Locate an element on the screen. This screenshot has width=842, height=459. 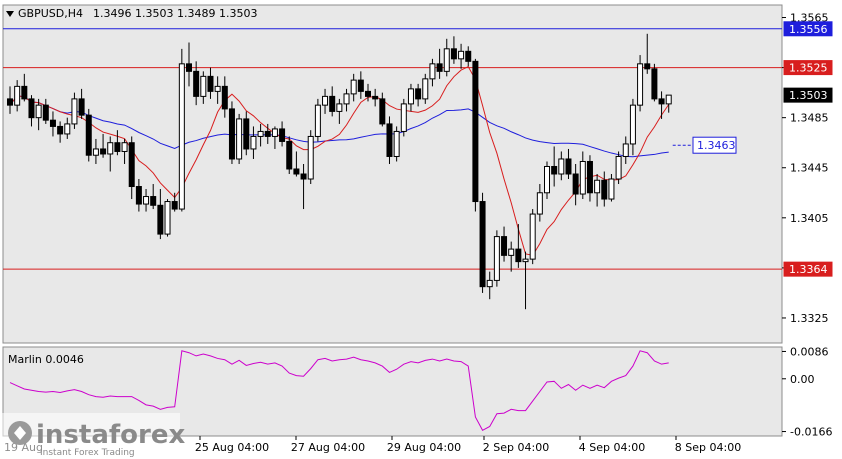
y-tick-label: 1.3485 is located at coordinates (809, 118).